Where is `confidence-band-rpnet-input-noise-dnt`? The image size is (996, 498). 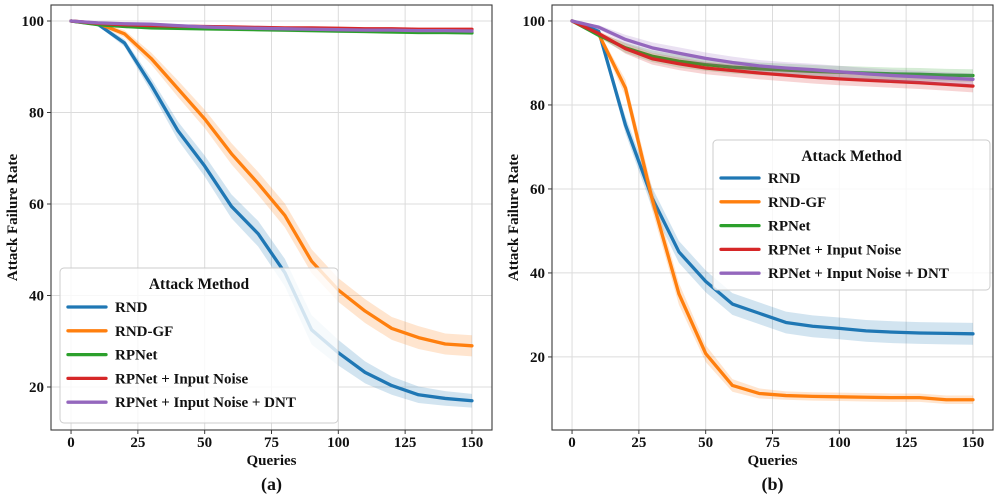 confidence-band-rpnet-input-noise-dnt is located at coordinates (772, 53).